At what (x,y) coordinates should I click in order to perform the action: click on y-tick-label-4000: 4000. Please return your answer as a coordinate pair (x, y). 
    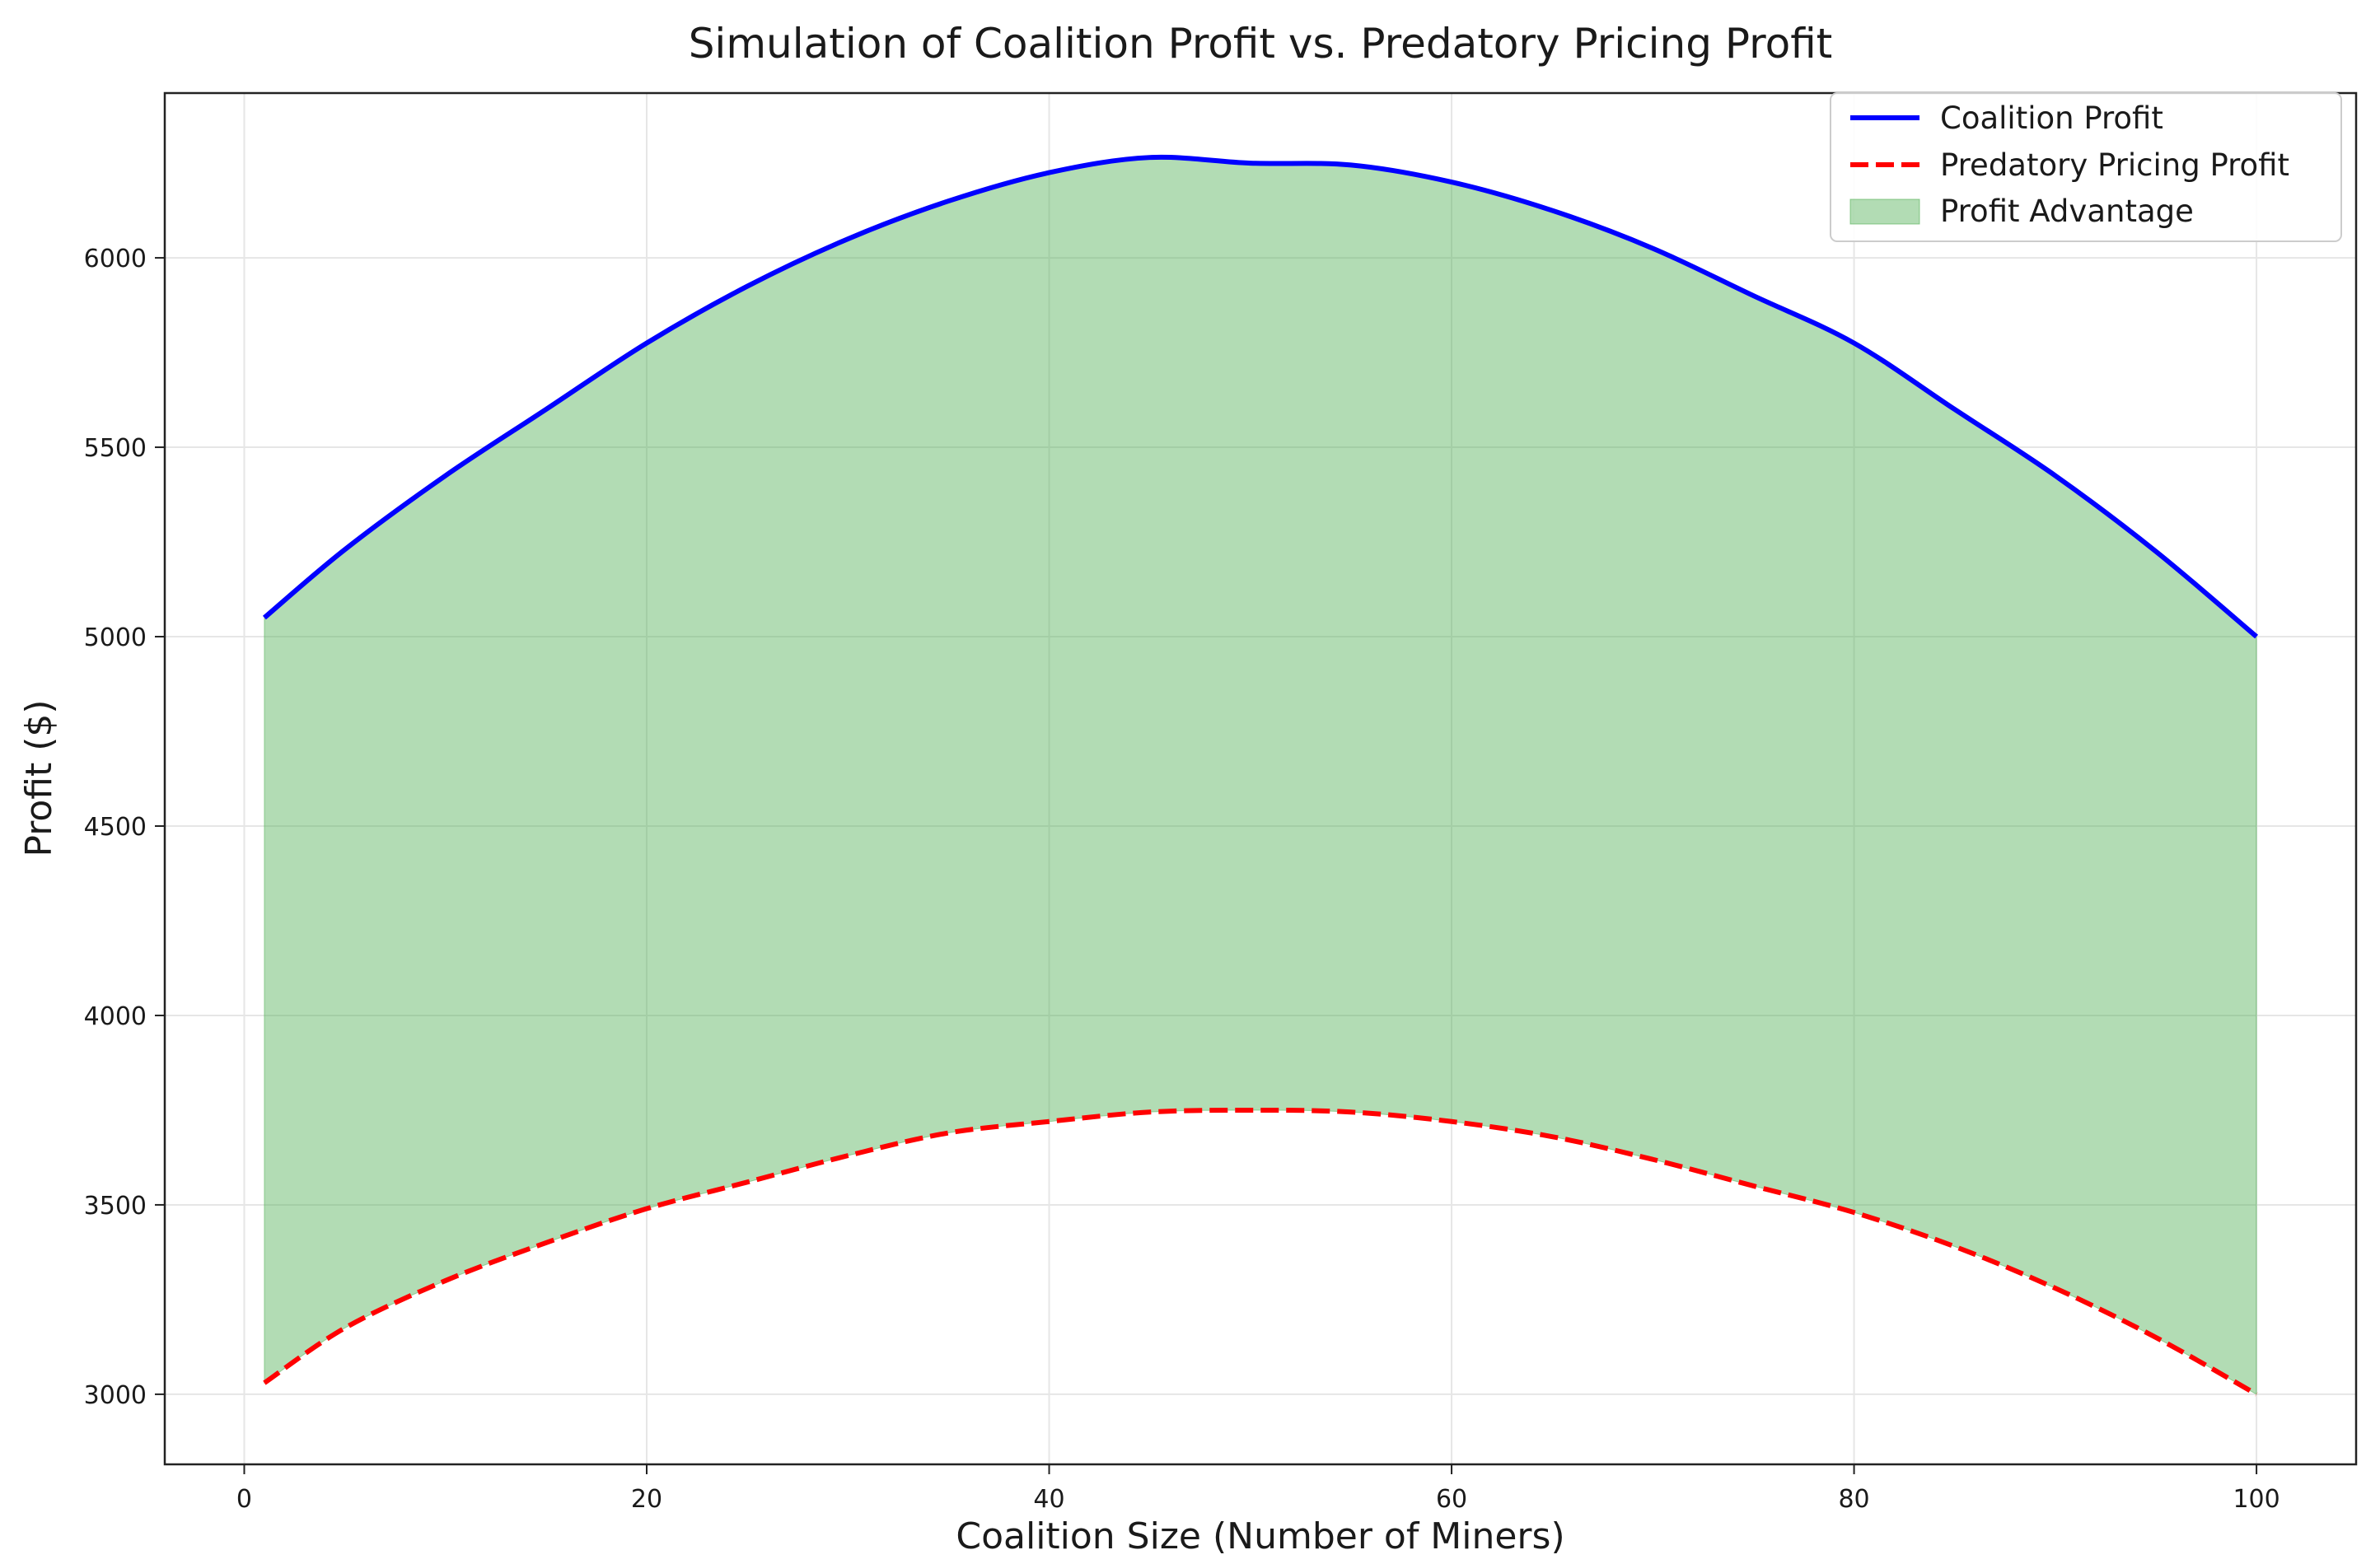
    Looking at the image, I should click on (115, 1017).